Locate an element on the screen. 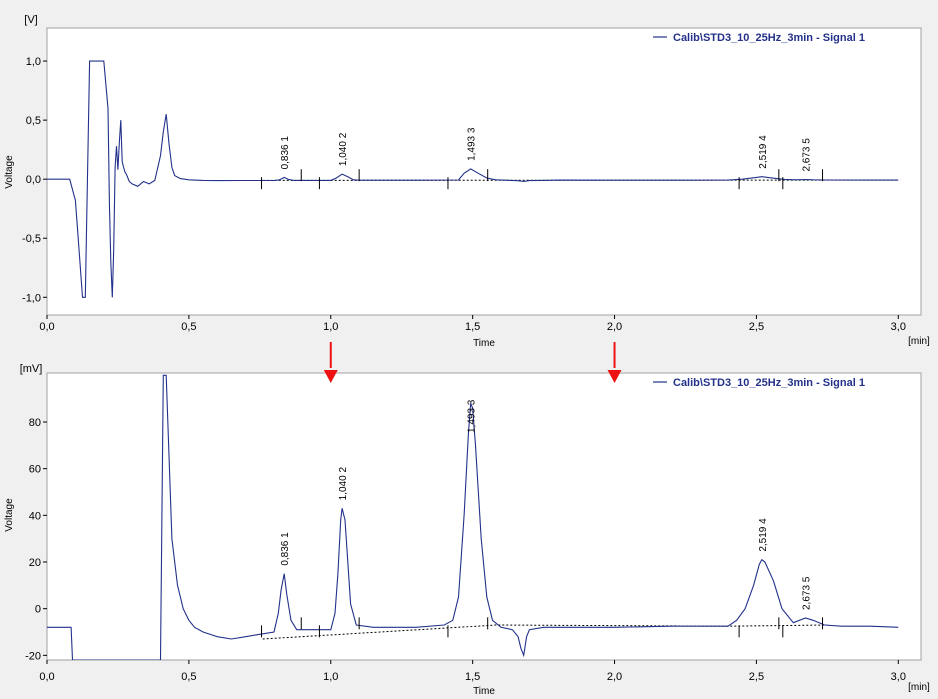  y-unit-label: [mV] is located at coordinates (31, 369).